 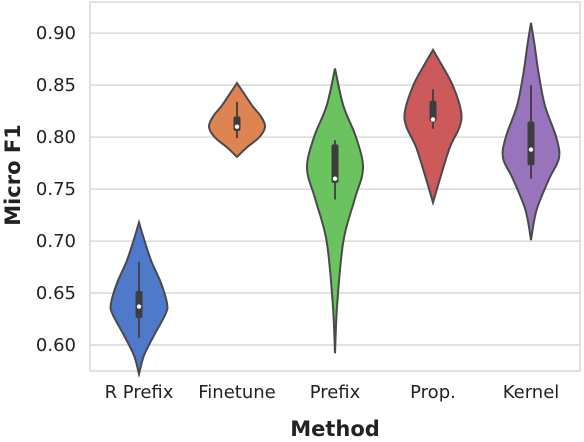 What do you see at coordinates (237, 120) in the screenshot?
I see `violin-finetune` at bounding box center [237, 120].